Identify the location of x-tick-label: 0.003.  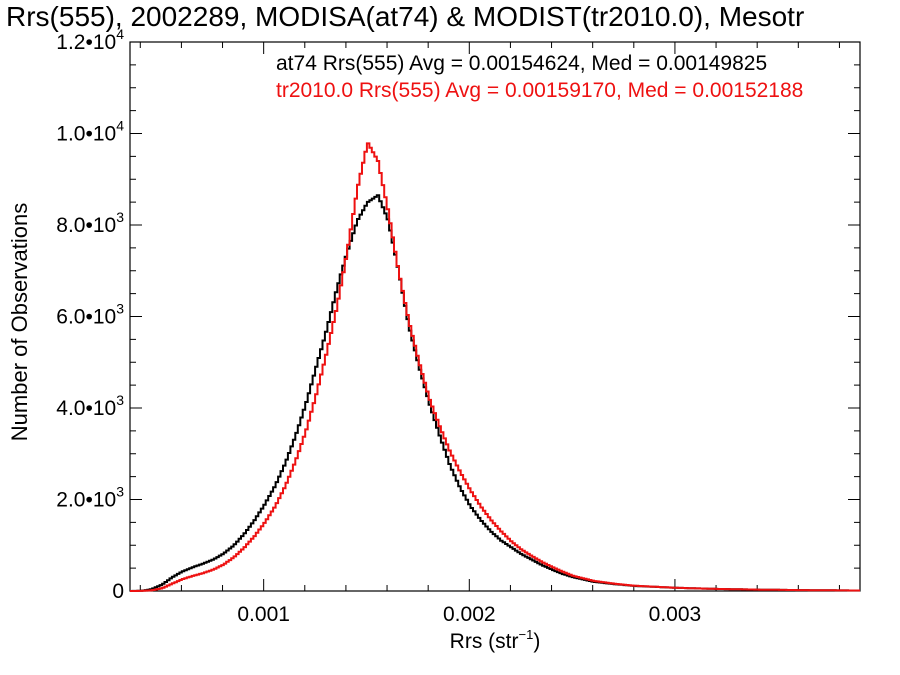
(675, 614).